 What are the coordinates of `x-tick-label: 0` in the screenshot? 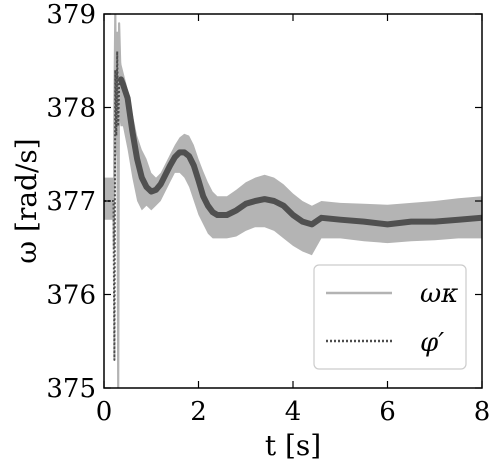 It's located at (104, 412).